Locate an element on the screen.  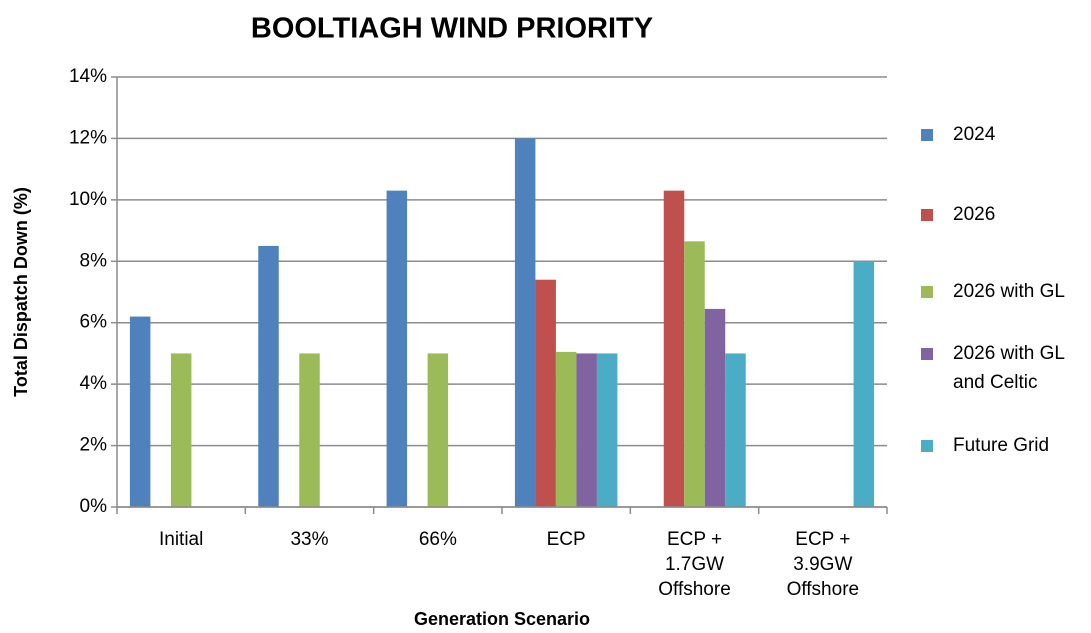
y-tick-label: 10% is located at coordinates (88, 199).